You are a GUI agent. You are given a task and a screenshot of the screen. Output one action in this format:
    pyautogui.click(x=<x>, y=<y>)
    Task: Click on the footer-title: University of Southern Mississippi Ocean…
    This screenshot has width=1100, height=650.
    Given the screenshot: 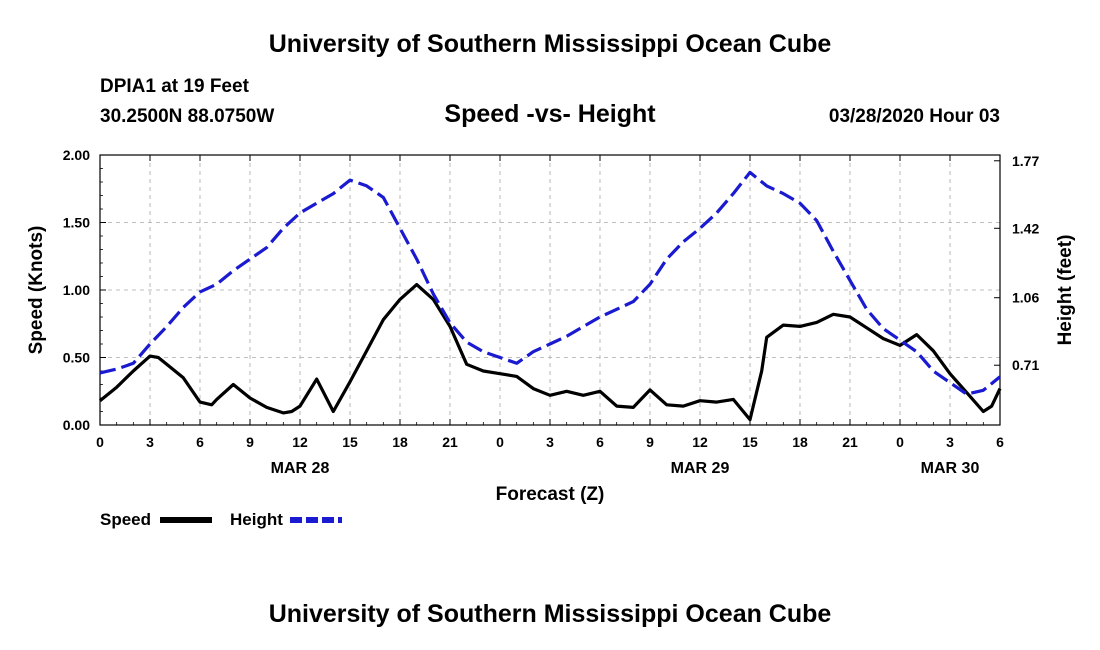 What is the action you would take?
    pyautogui.click(x=550, y=614)
    